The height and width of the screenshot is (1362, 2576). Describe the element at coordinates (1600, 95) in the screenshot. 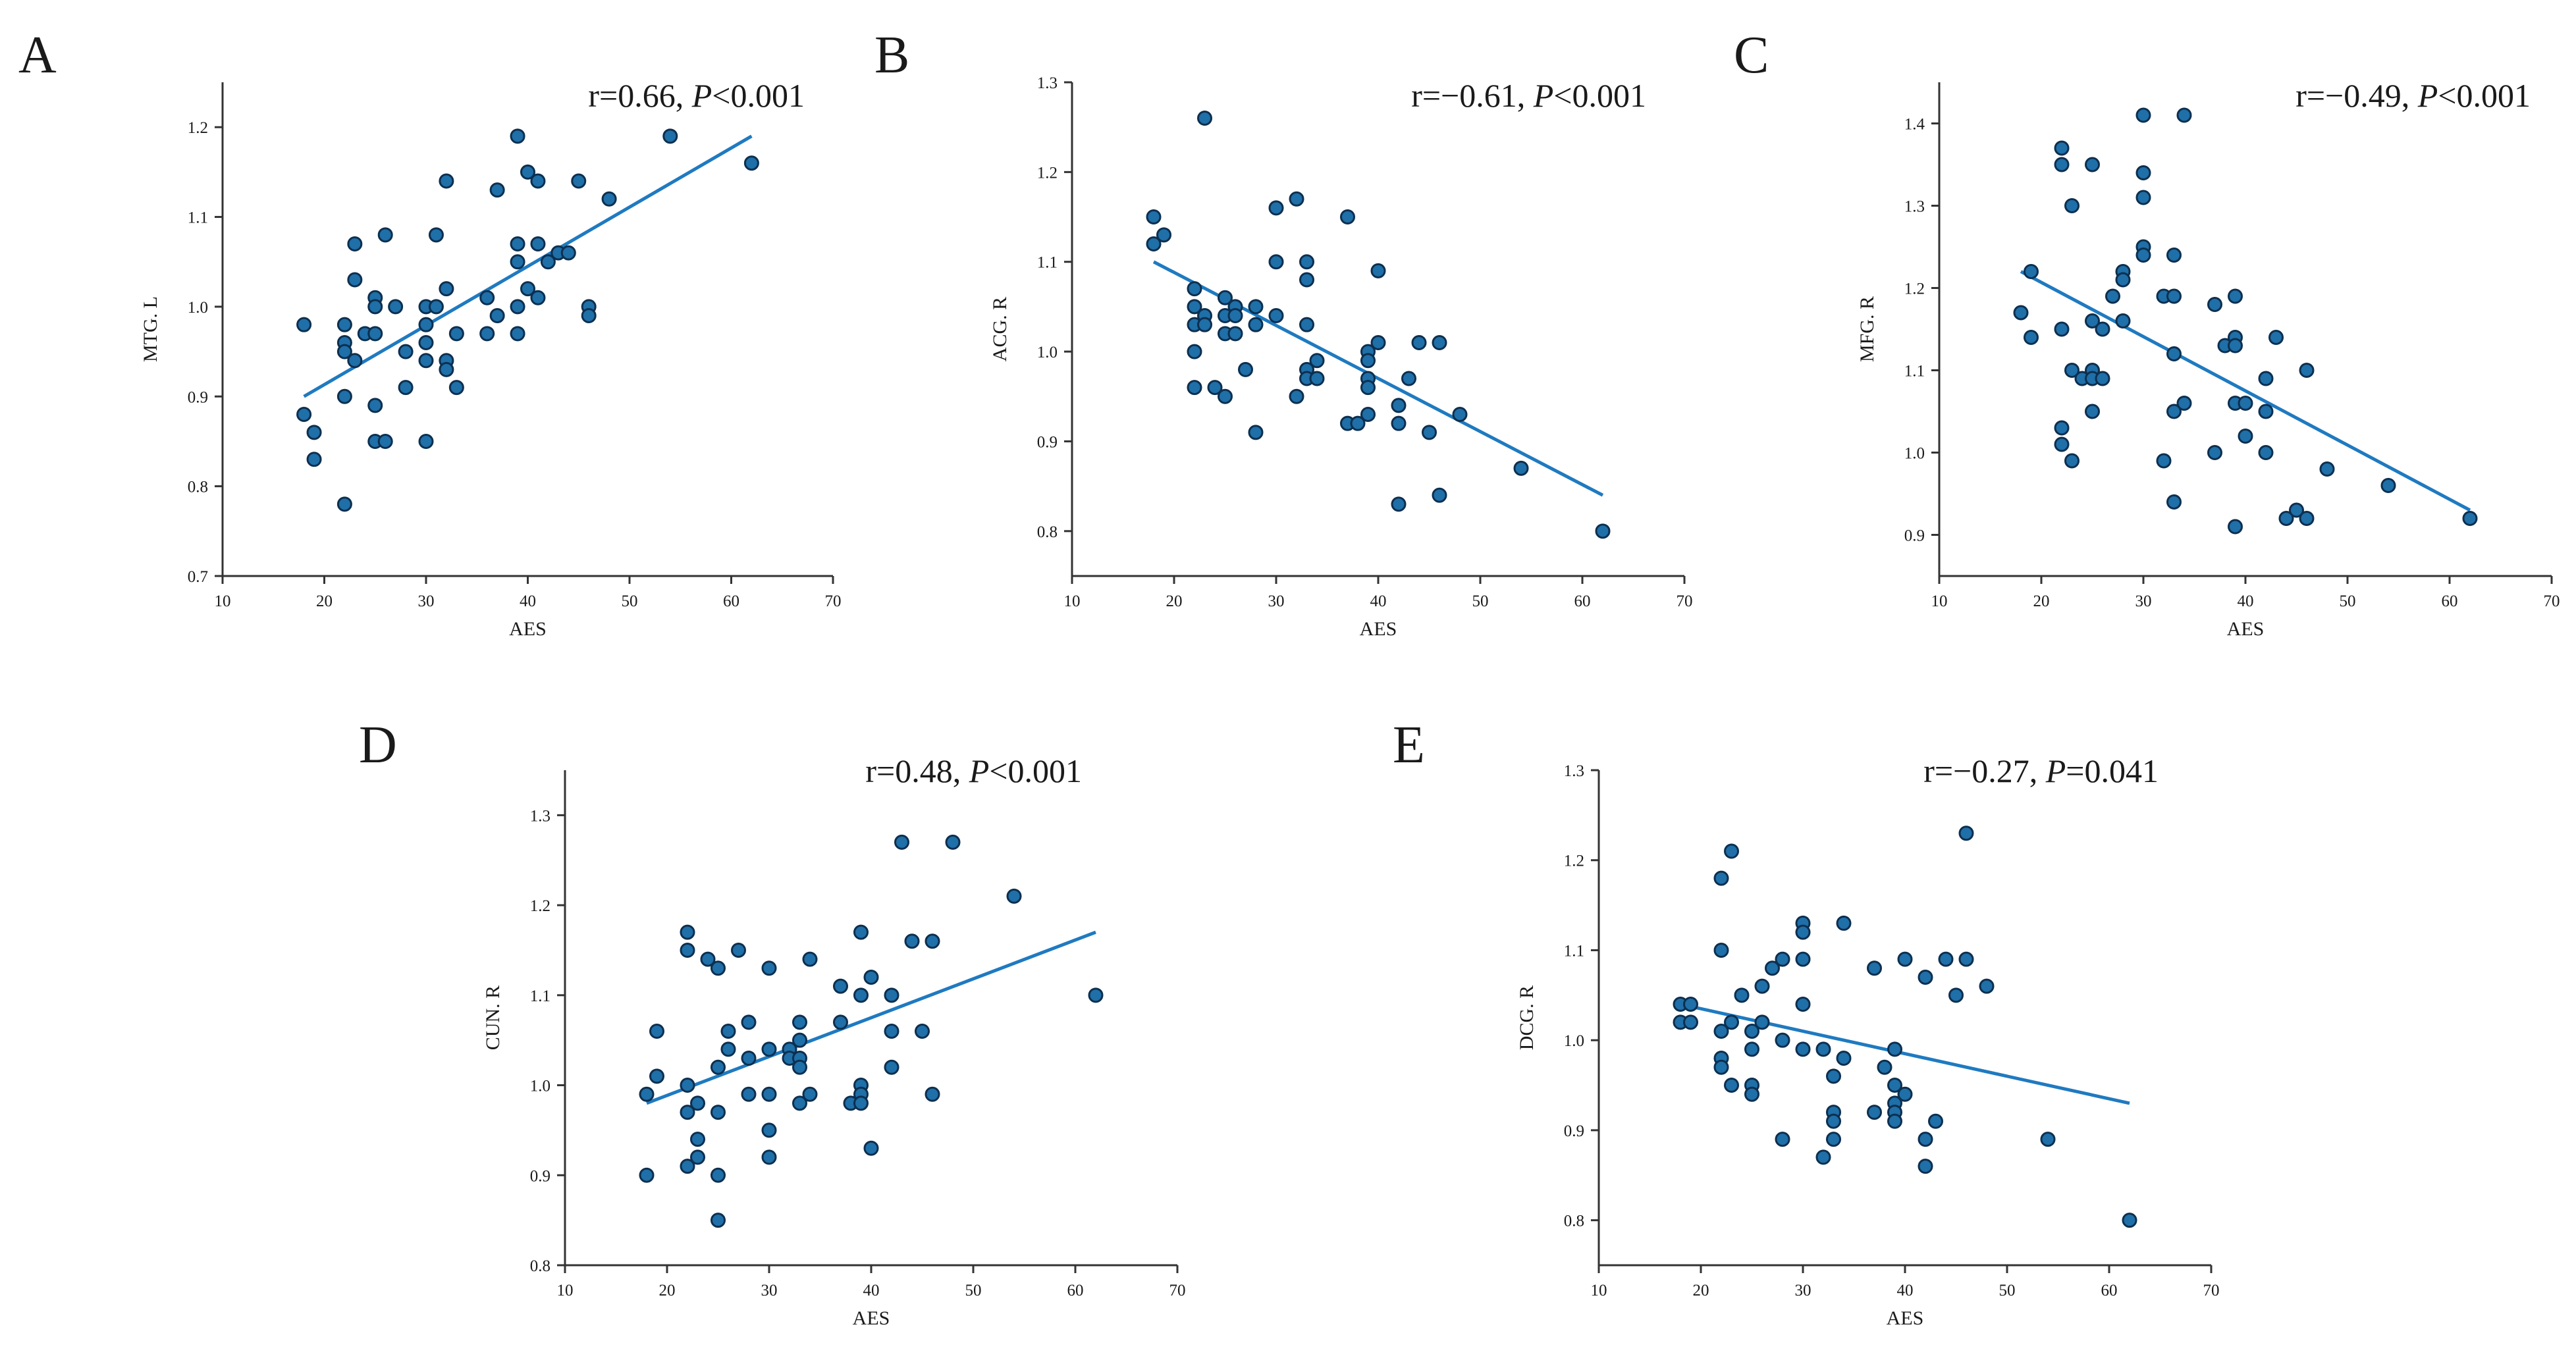

I see `p-value: <0.001` at that location.